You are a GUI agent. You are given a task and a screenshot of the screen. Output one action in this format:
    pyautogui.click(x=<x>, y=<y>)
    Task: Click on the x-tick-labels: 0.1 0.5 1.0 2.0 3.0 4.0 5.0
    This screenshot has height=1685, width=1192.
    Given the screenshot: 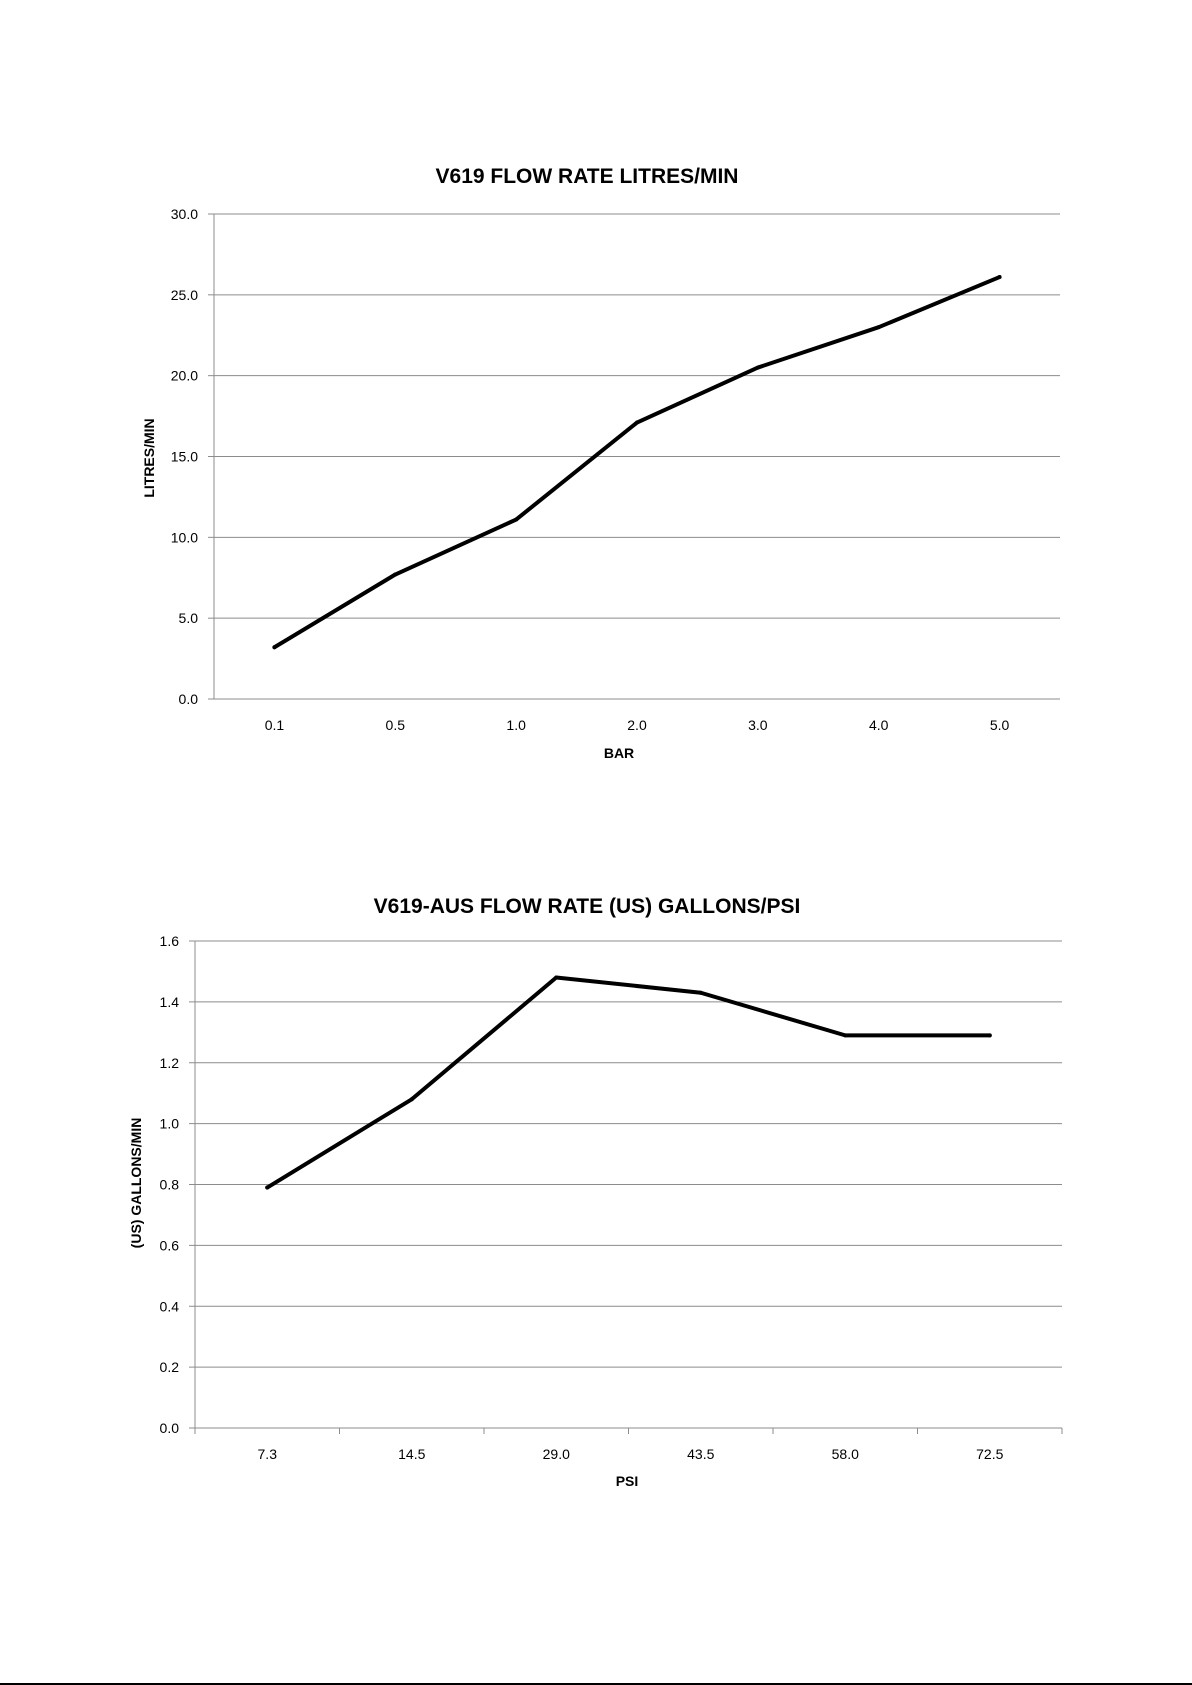 What is the action you would take?
    pyautogui.click(x=637, y=725)
    